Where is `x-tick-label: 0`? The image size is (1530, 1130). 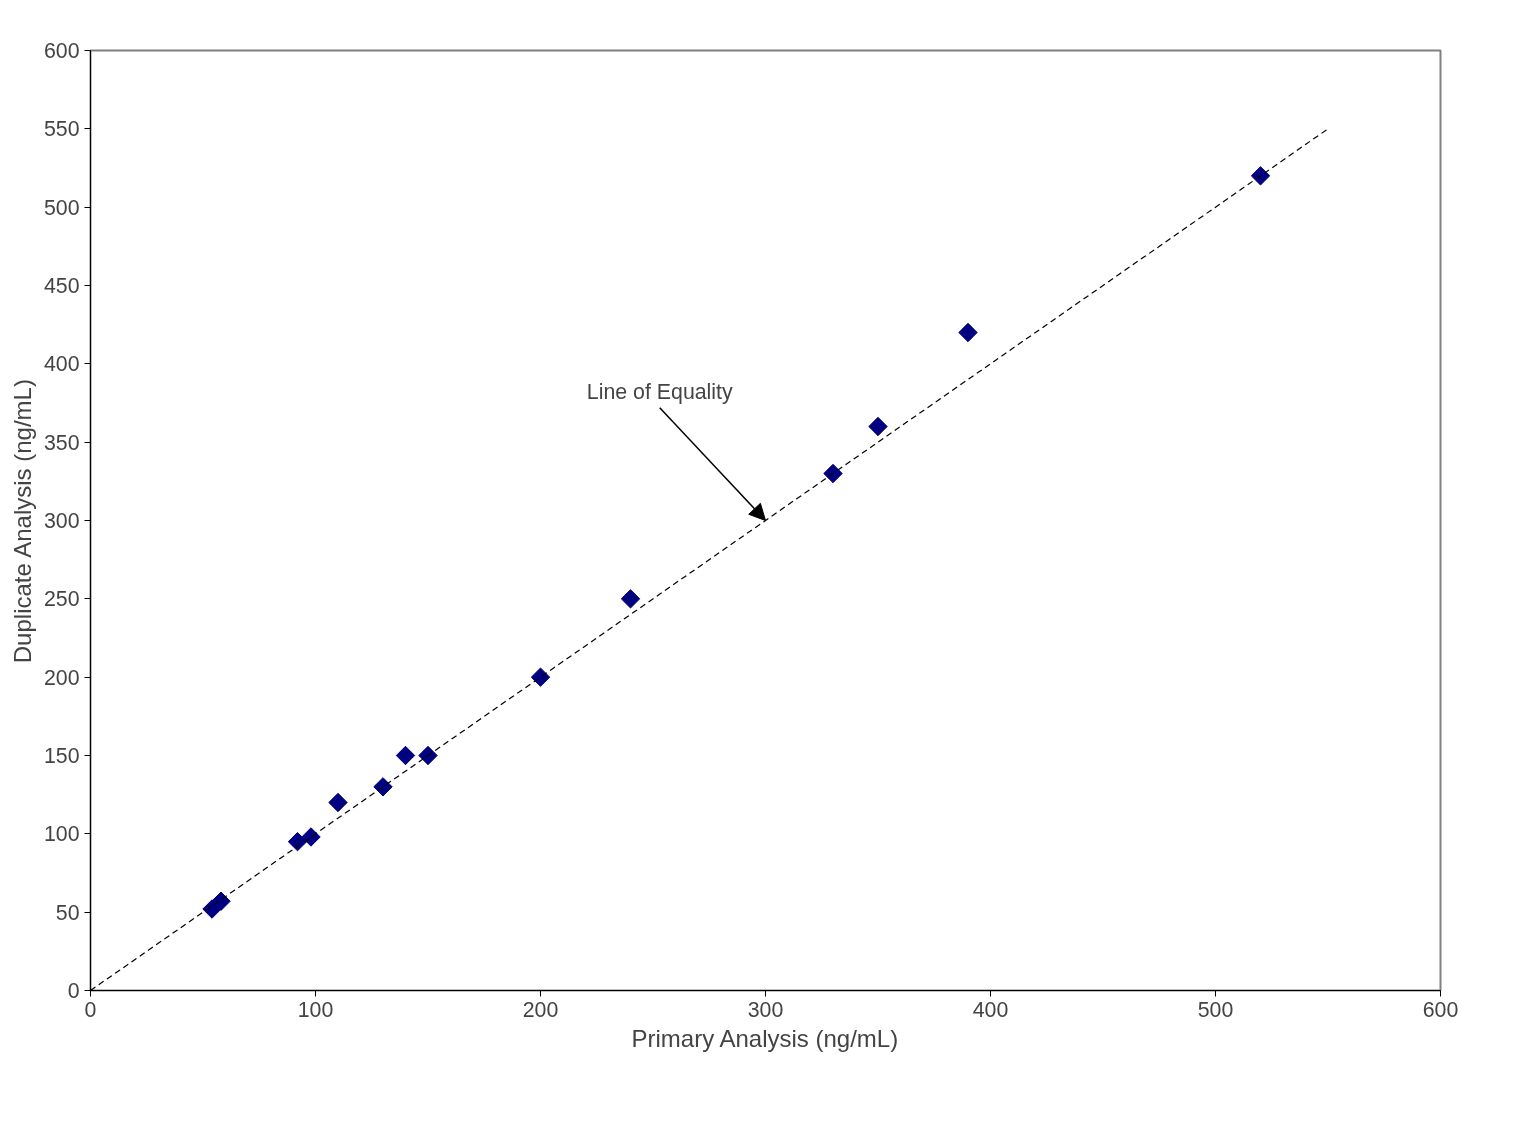
x-tick-label: 0 is located at coordinates (90, 1009).